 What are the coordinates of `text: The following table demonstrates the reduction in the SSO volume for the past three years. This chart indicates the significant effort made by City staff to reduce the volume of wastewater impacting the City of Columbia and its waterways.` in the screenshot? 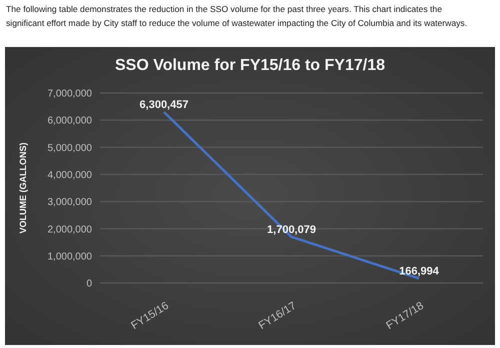 It's located at (237, 16).